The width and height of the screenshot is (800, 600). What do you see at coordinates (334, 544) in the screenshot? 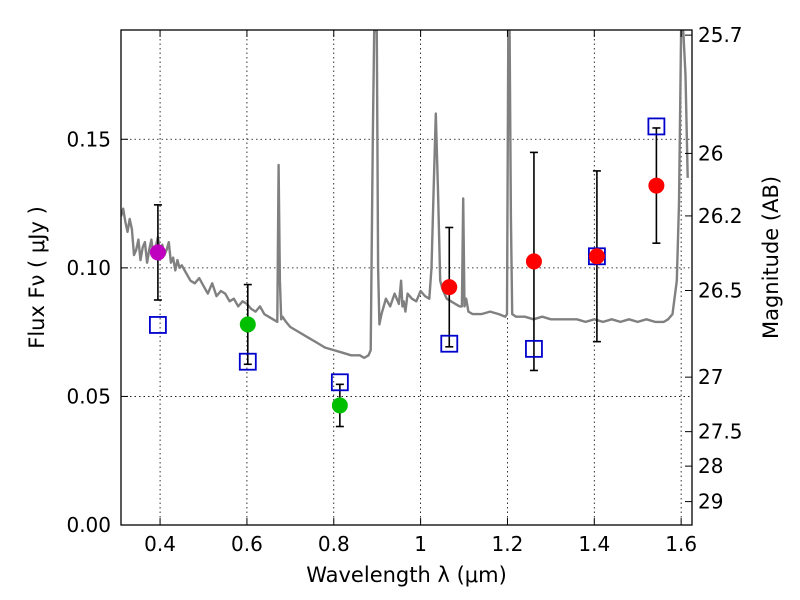
I see `x-tick-label: 0.8` at bounding box center [334, 544].